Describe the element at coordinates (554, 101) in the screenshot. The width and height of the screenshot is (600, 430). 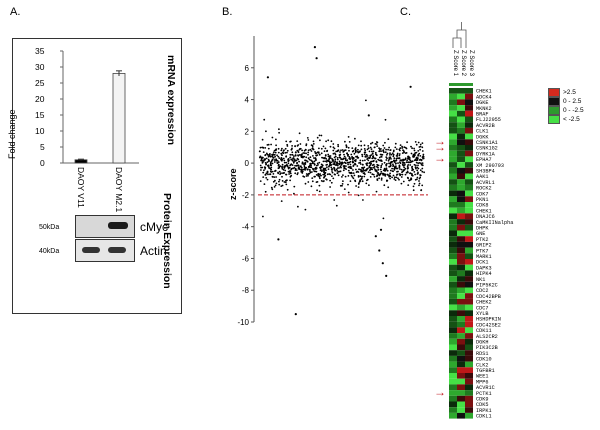
I see `legend-swatch` at that location.